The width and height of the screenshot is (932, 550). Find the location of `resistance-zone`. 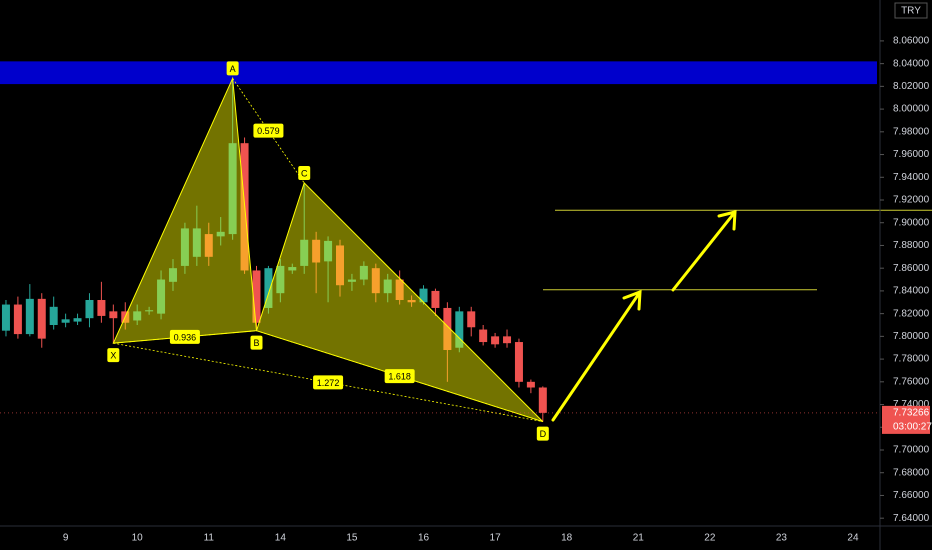

resistance-zone is located at coordinates (438, 73).